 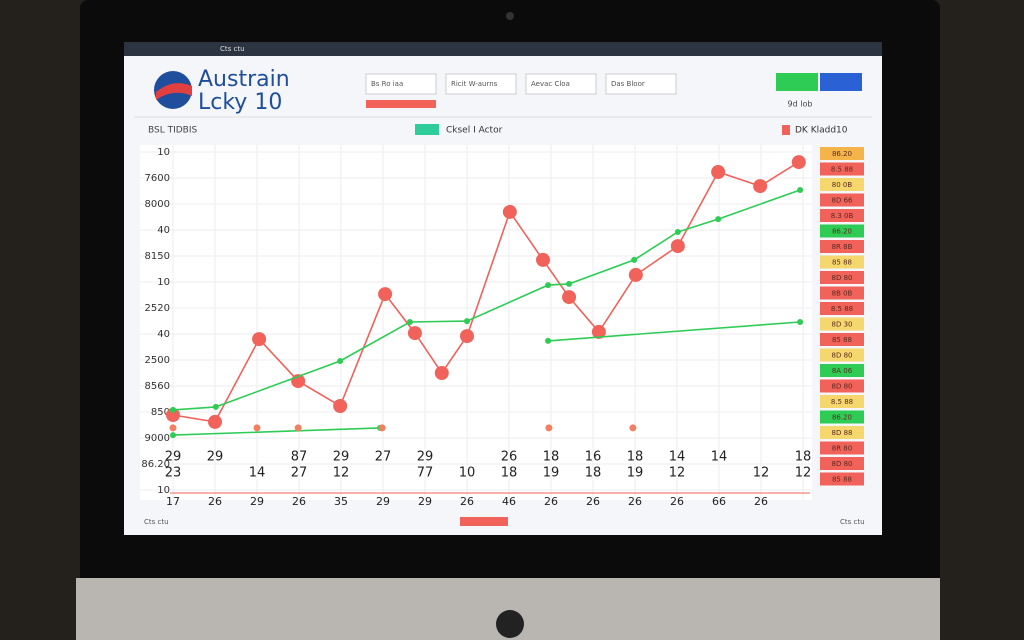 I want to click on x-tick-label: 27, so click(x=299, y=473).